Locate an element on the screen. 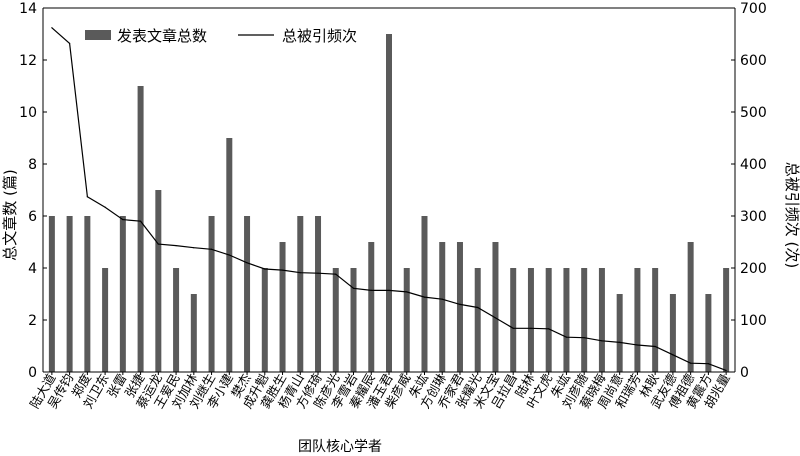 The height and width of the screenshot is (456, 800). y-right-tick-label: 200 is located at coordinates (753, 269).